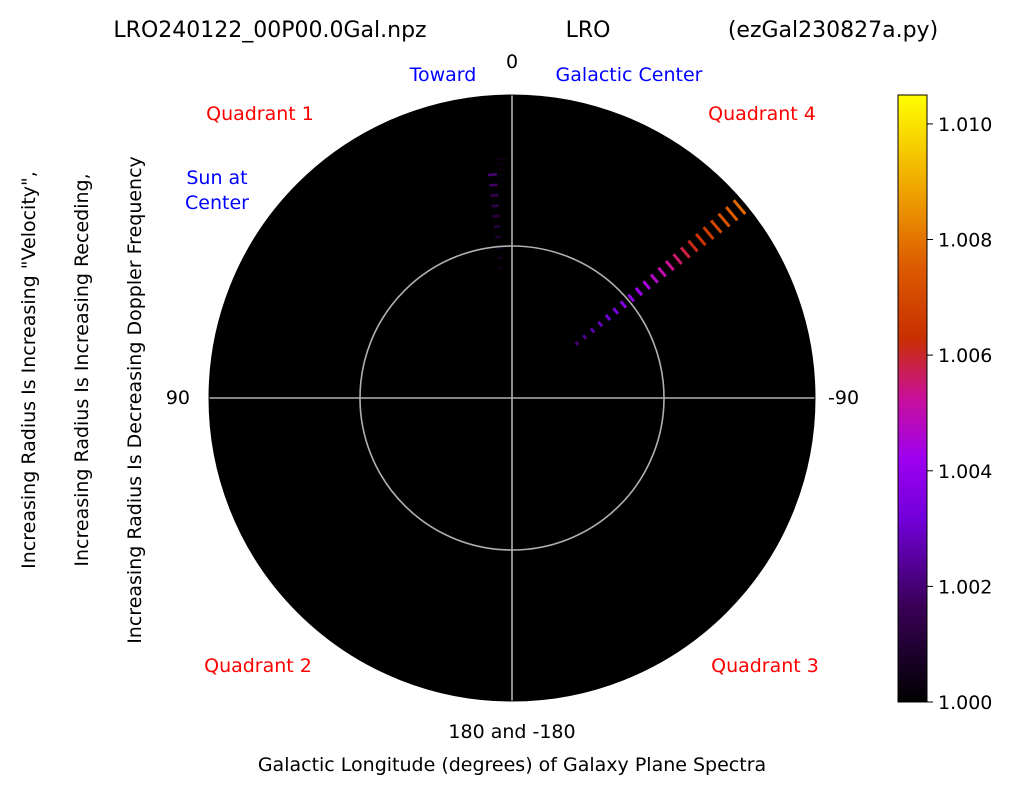 Image resolution: width=1024 pixels, height=793 pixels. I want to click on chart-title-station: LRO, so click(588, 30).